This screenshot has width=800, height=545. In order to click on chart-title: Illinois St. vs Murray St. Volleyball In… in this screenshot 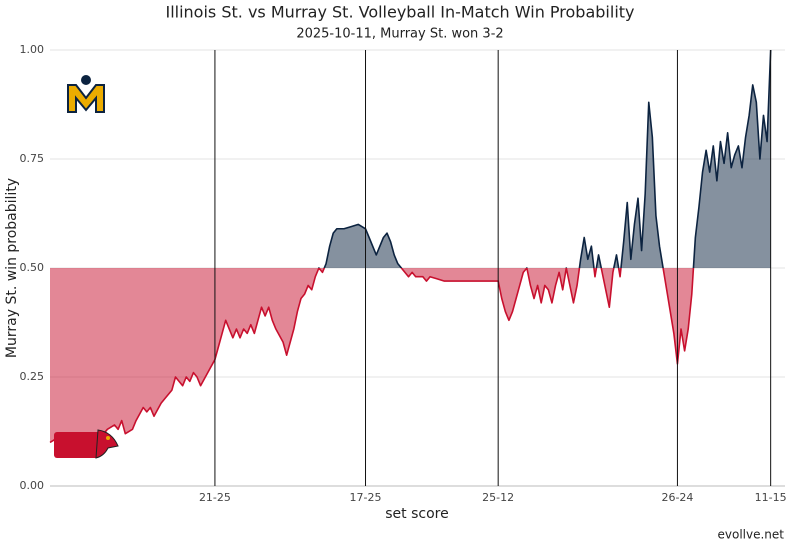, I will do `click(399, 12)`.